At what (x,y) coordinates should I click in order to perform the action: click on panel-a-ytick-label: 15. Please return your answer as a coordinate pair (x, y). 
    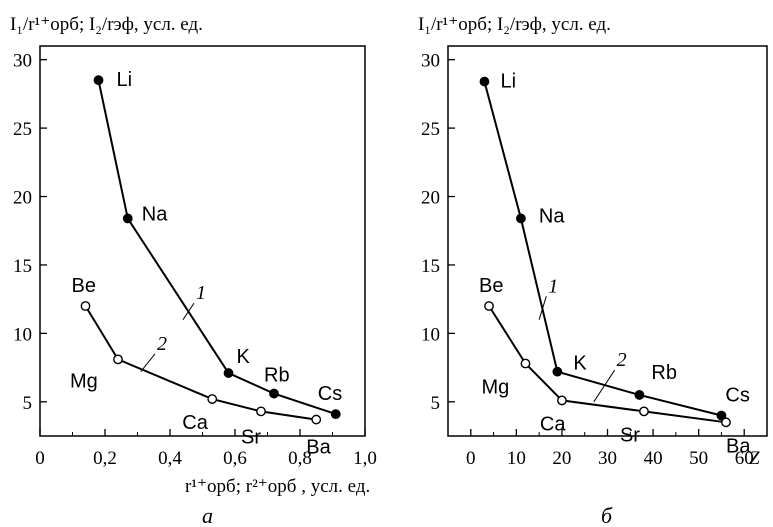
    Looking at the image, I should click on (22, 266).